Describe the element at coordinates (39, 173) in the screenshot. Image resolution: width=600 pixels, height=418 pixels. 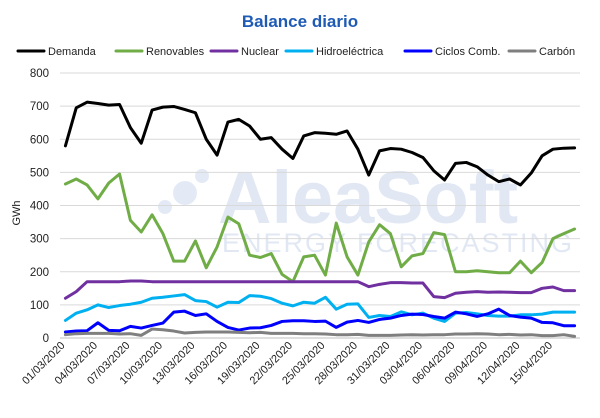
I see `y-tick-label: 500` at that location.